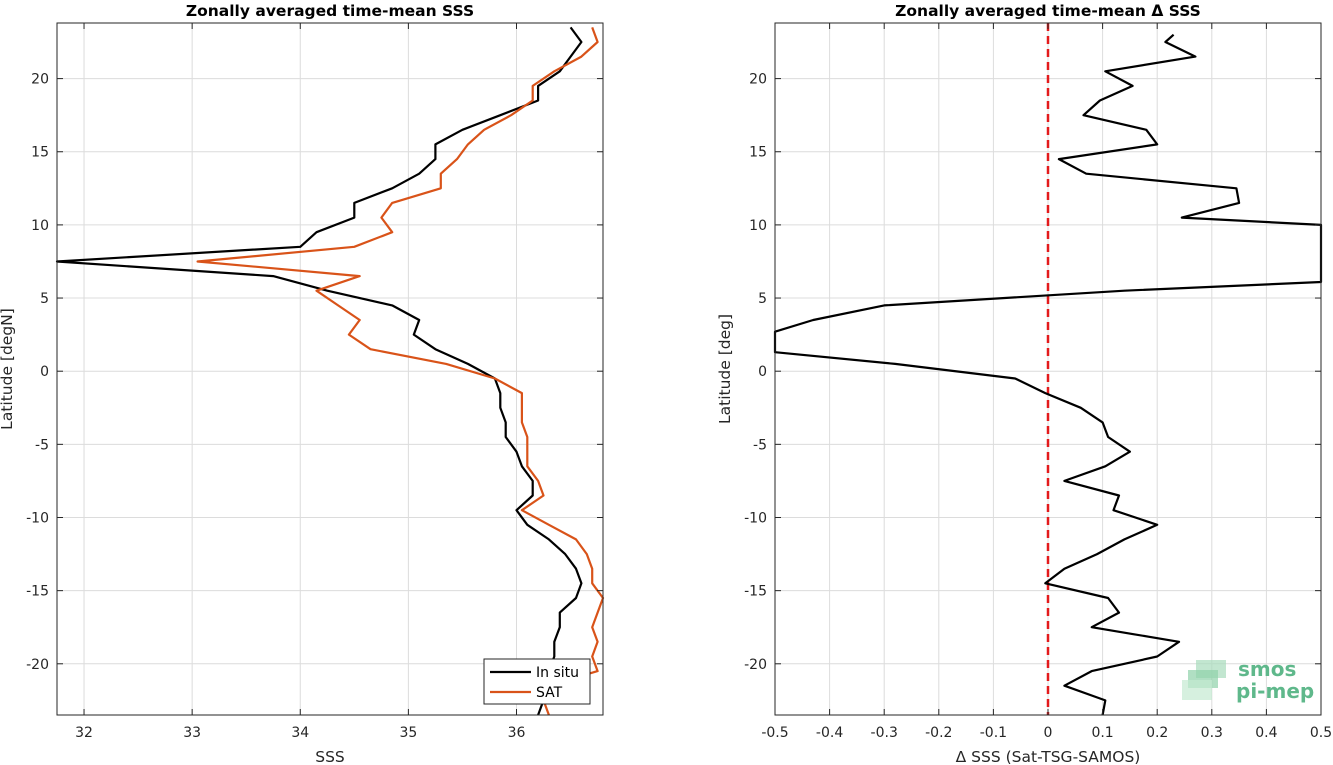 Image resolution: width=1333 pixels, height=765 pixels. What do you see at coordinates (557, 673) in the screenshot?
I see `legend-label-in-situ: In situ` at bounding box center [557, 673].